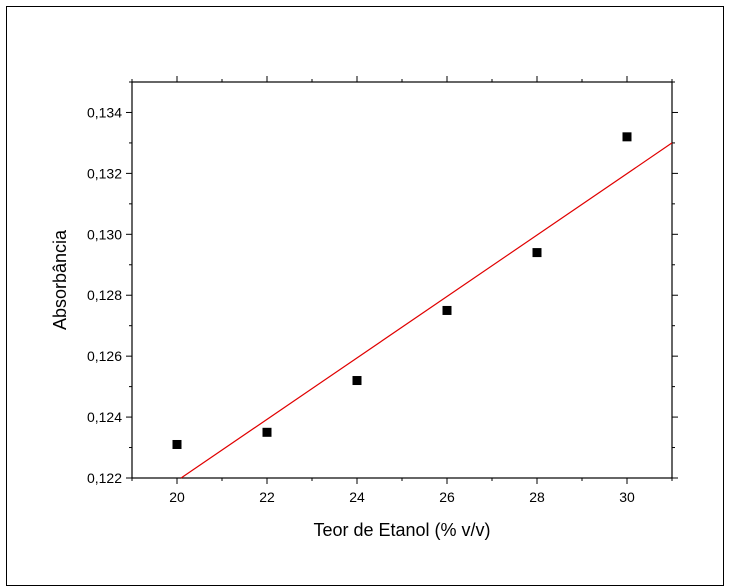  I want to click on y-tick-label: 0,132, so click(104, 173).